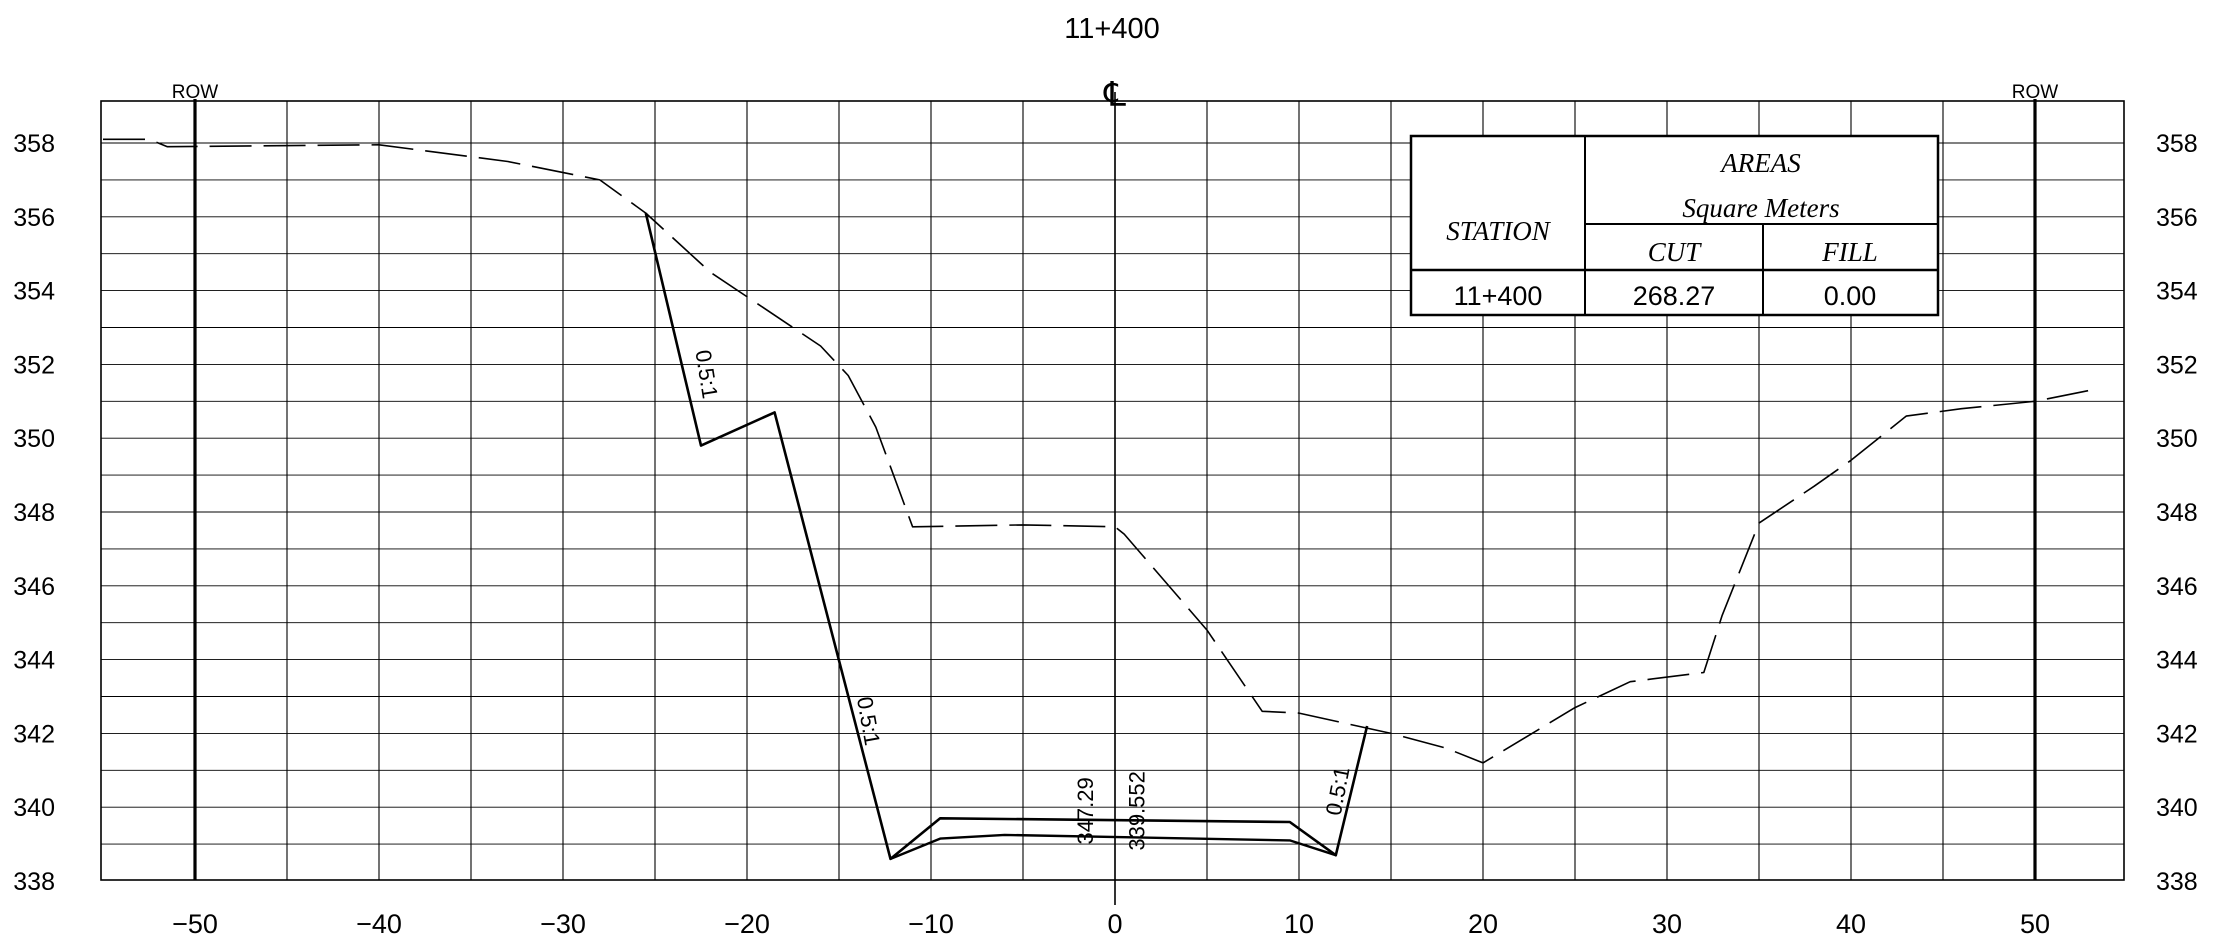  Describe the element at coordinates (2177, 439) in the screenshot. I see `y-tick-label-right: 350` at that location.